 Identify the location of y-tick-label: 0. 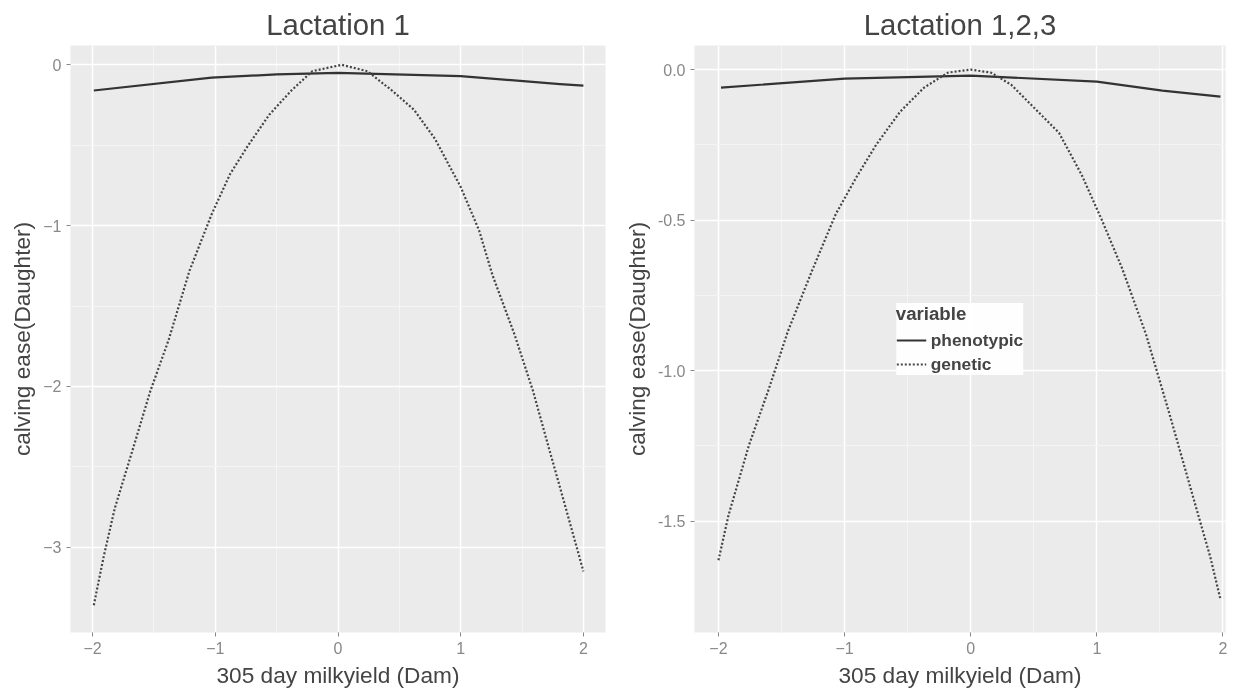
(57, 65).